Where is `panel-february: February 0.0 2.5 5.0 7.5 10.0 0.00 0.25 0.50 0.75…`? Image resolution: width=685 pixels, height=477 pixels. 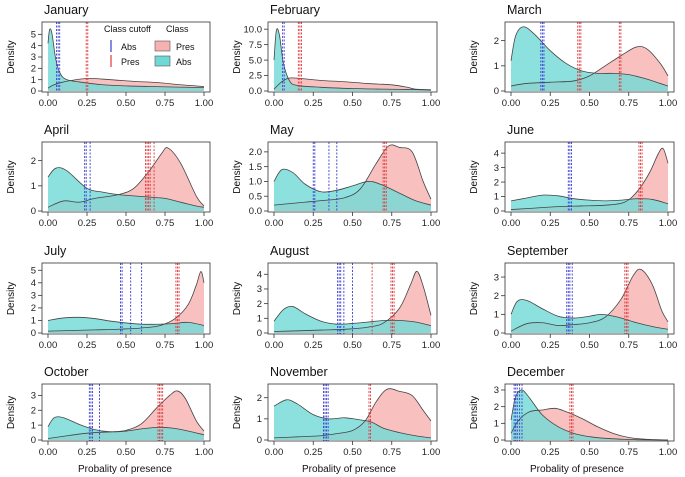 panel-february: February 0.0 2.5 5.0 7.5 10.0 0.00 0.25 0.50 0.75… is located at coordinates (336, 56).